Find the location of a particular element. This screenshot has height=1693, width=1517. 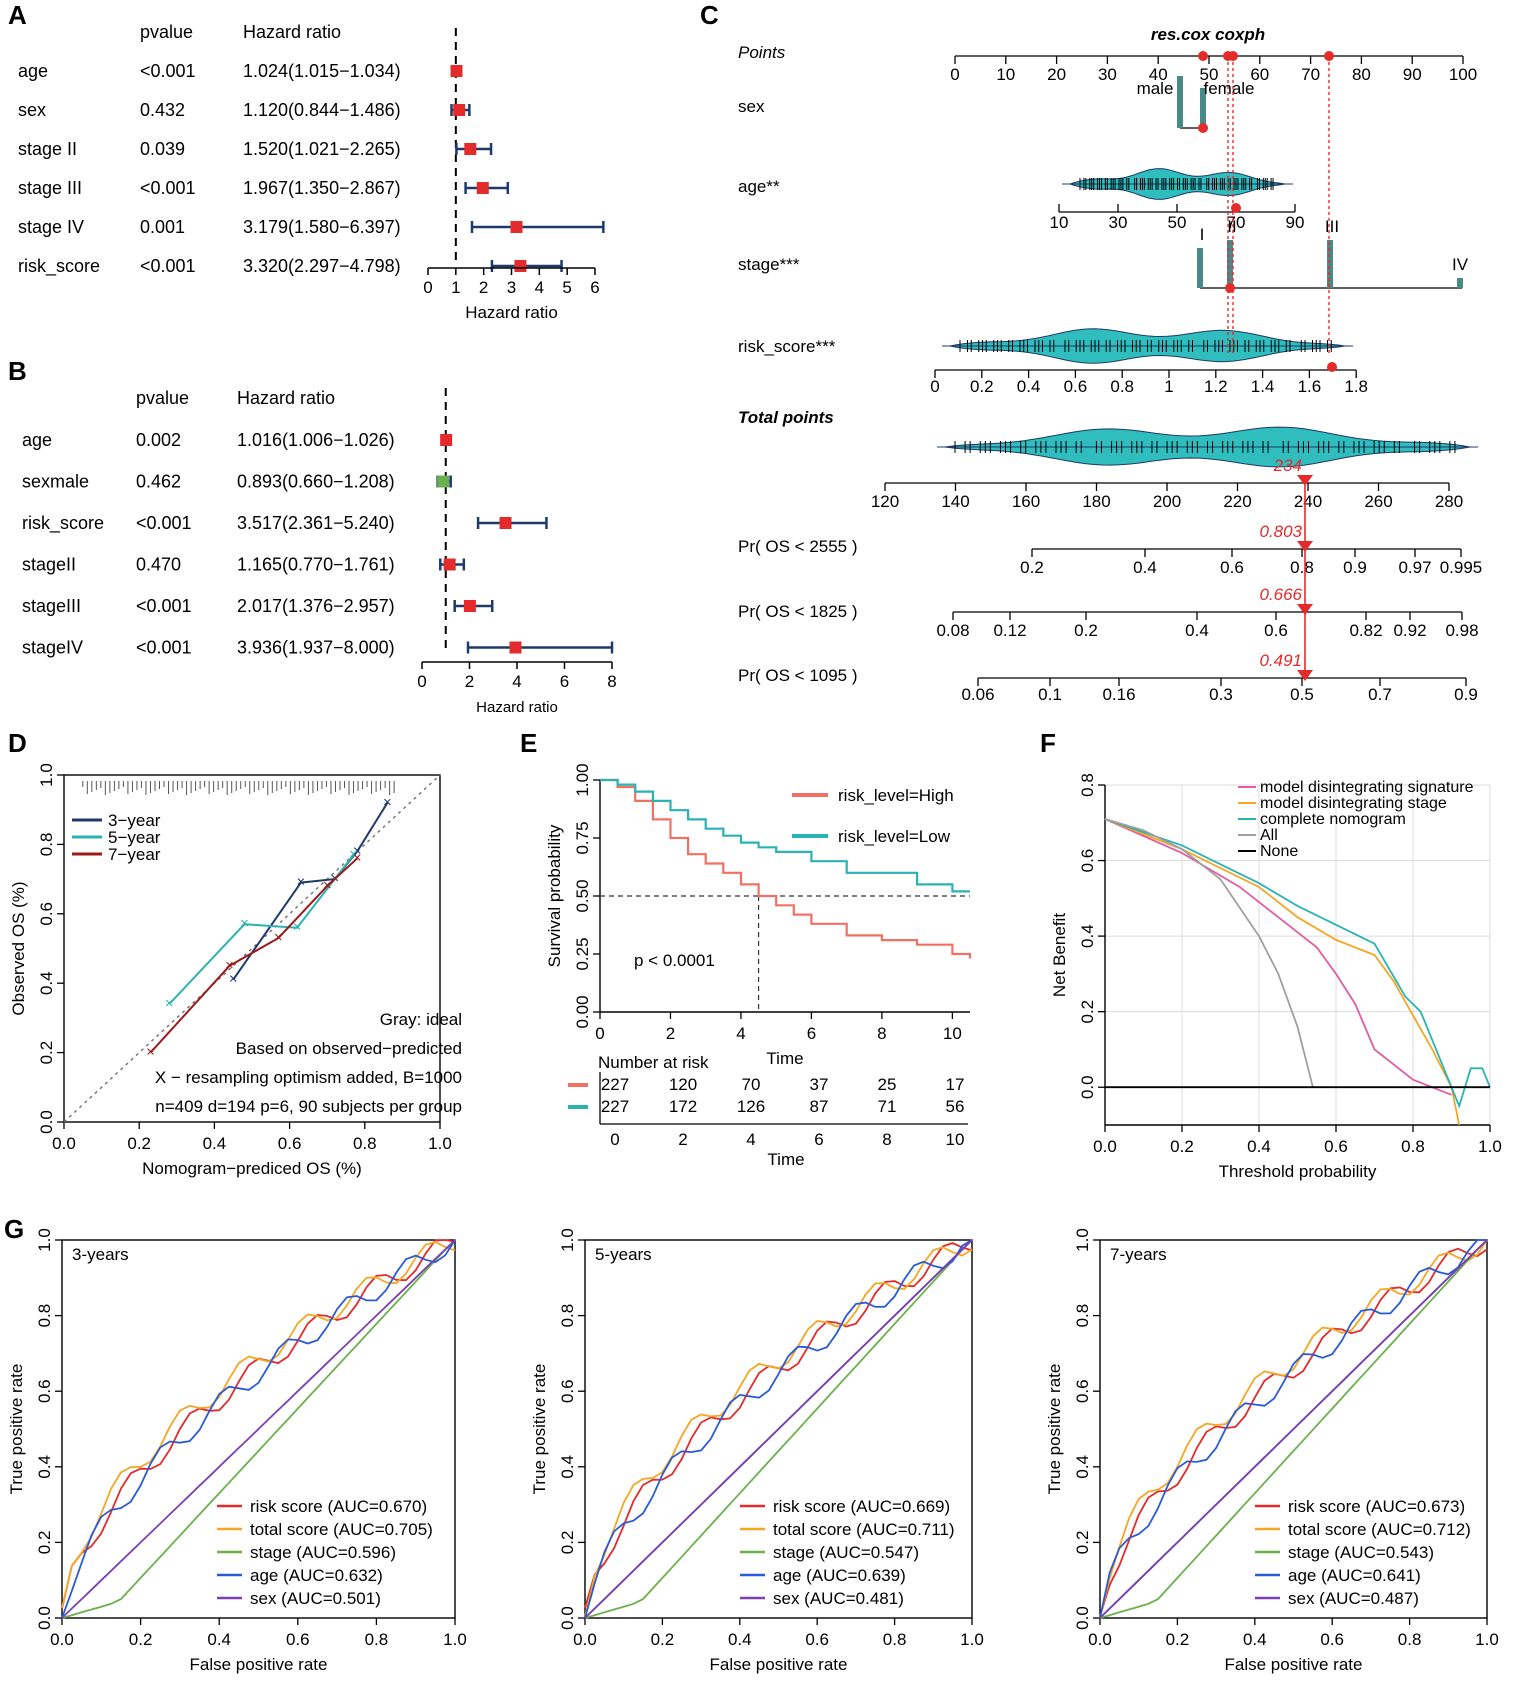

stage-label: III is located at coordinates (1332, 226).